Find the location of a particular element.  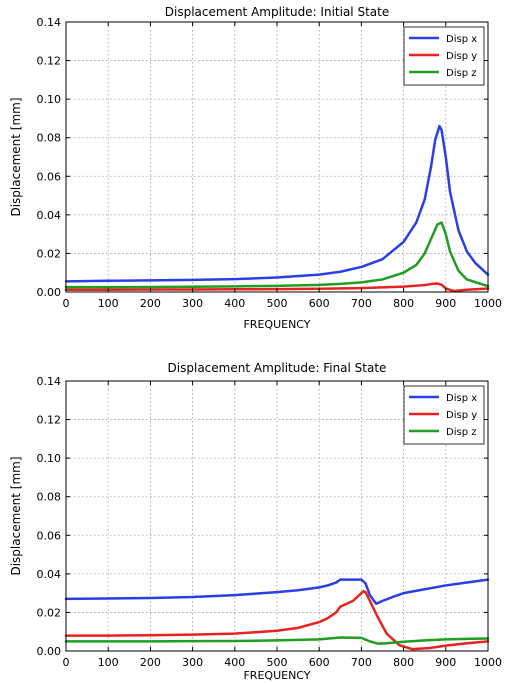

chart-title: Displacement Amplitude: Final State is located at coordinates (277, 368).